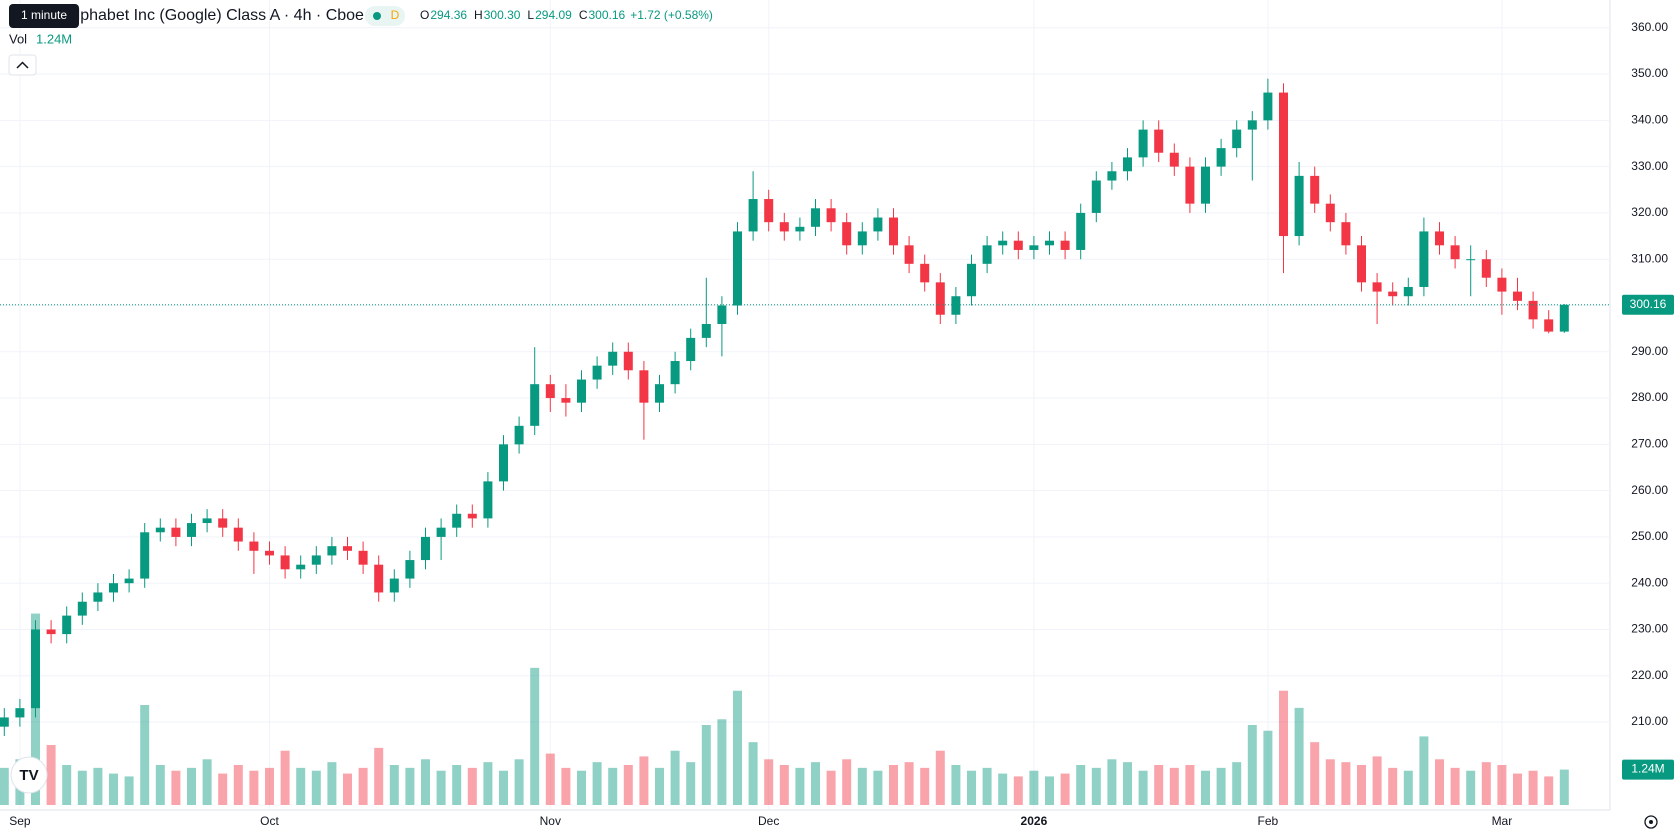  I want to click on y-tick-label: 340.00, so click(1649, 120).